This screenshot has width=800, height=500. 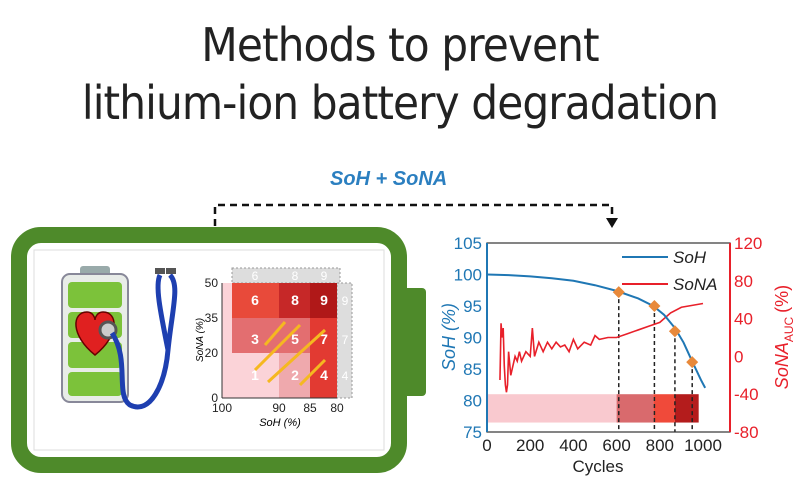 What do you see at coordinates (472, 432) in the screenshot?
I see `y-tick-label-left: 75` at bounding box center [472, 432].